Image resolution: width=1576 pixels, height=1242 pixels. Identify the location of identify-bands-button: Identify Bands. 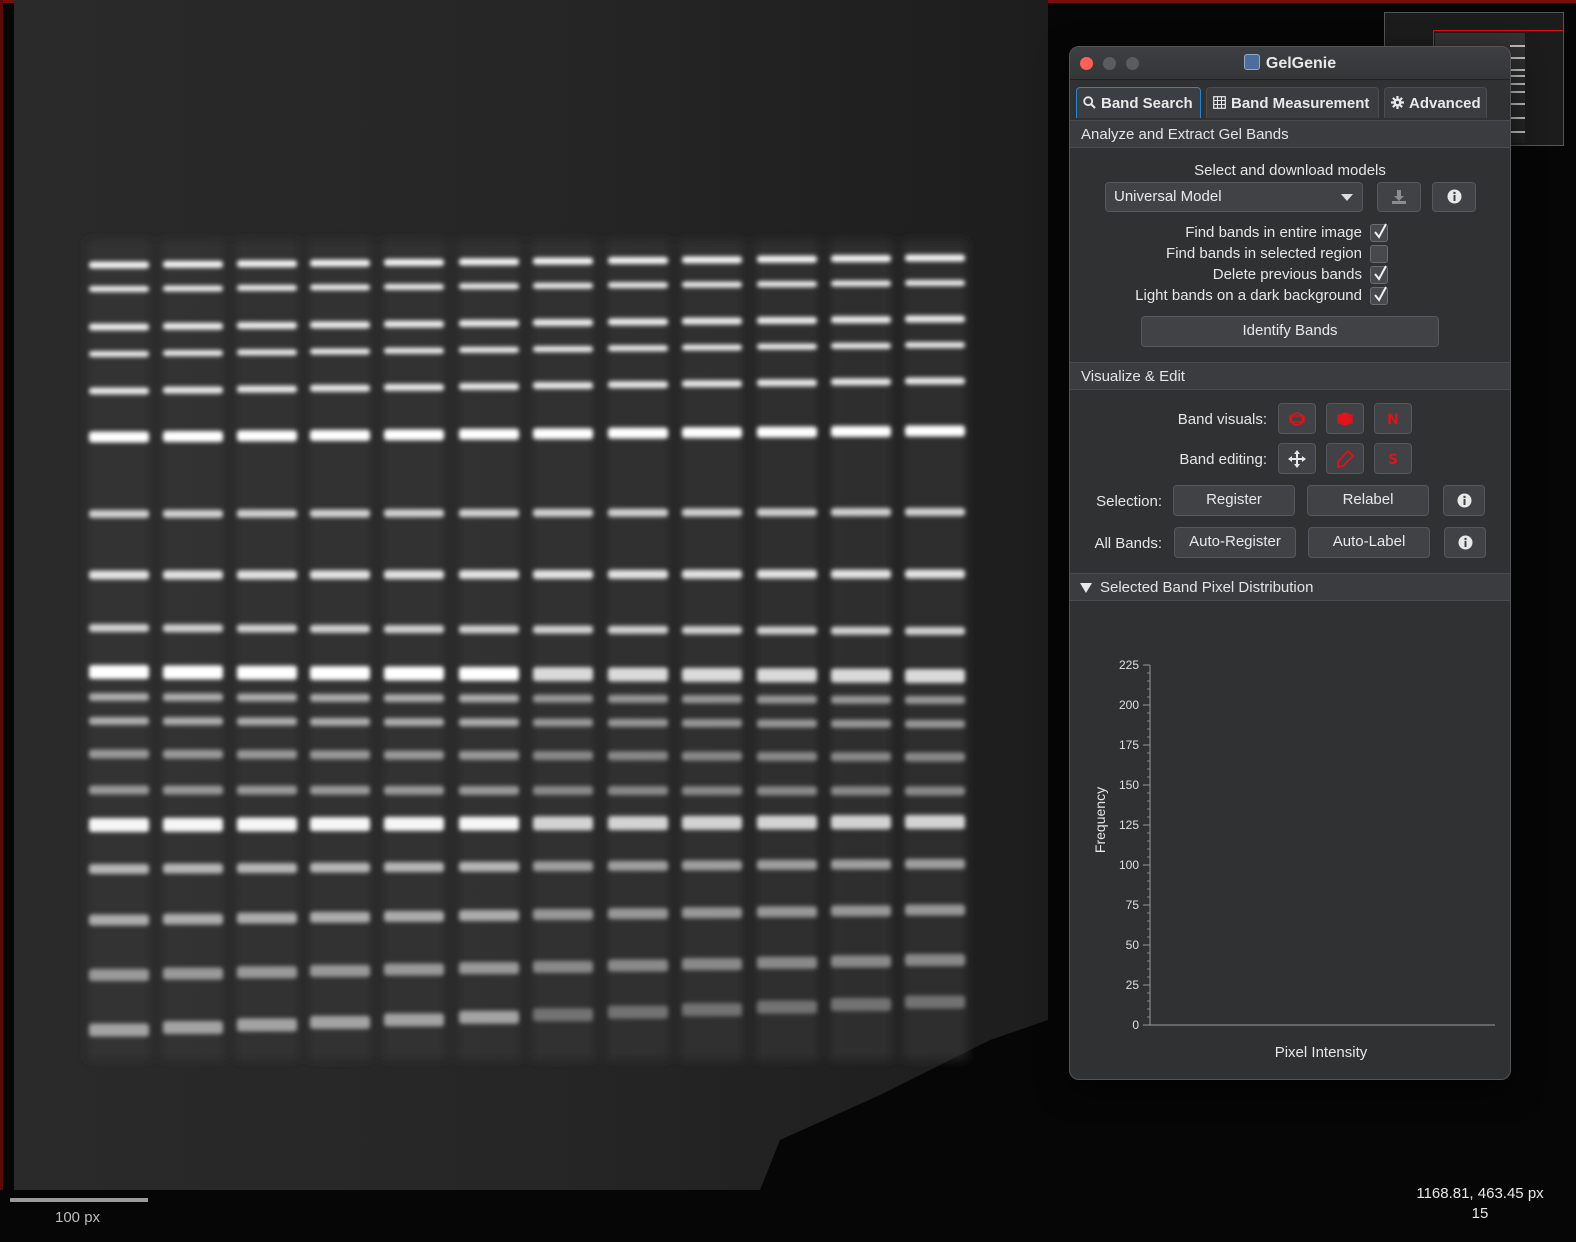
(1290, 331).